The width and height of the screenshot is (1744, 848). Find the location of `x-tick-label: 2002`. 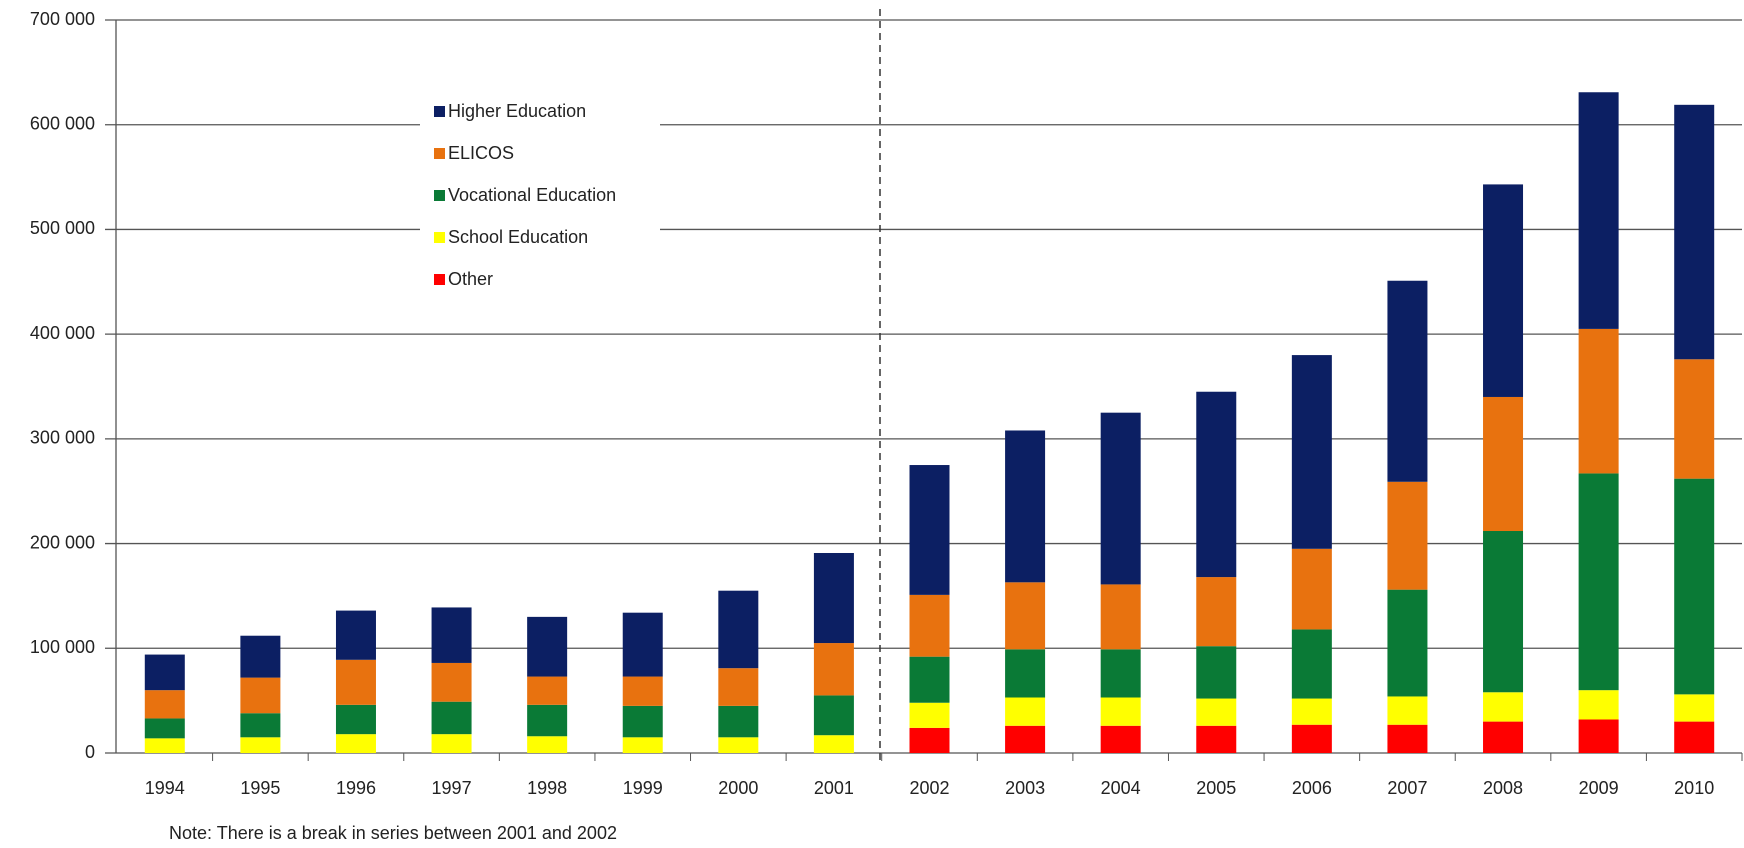

x-tick-label: 2002 is located at coordinates (929, 788).